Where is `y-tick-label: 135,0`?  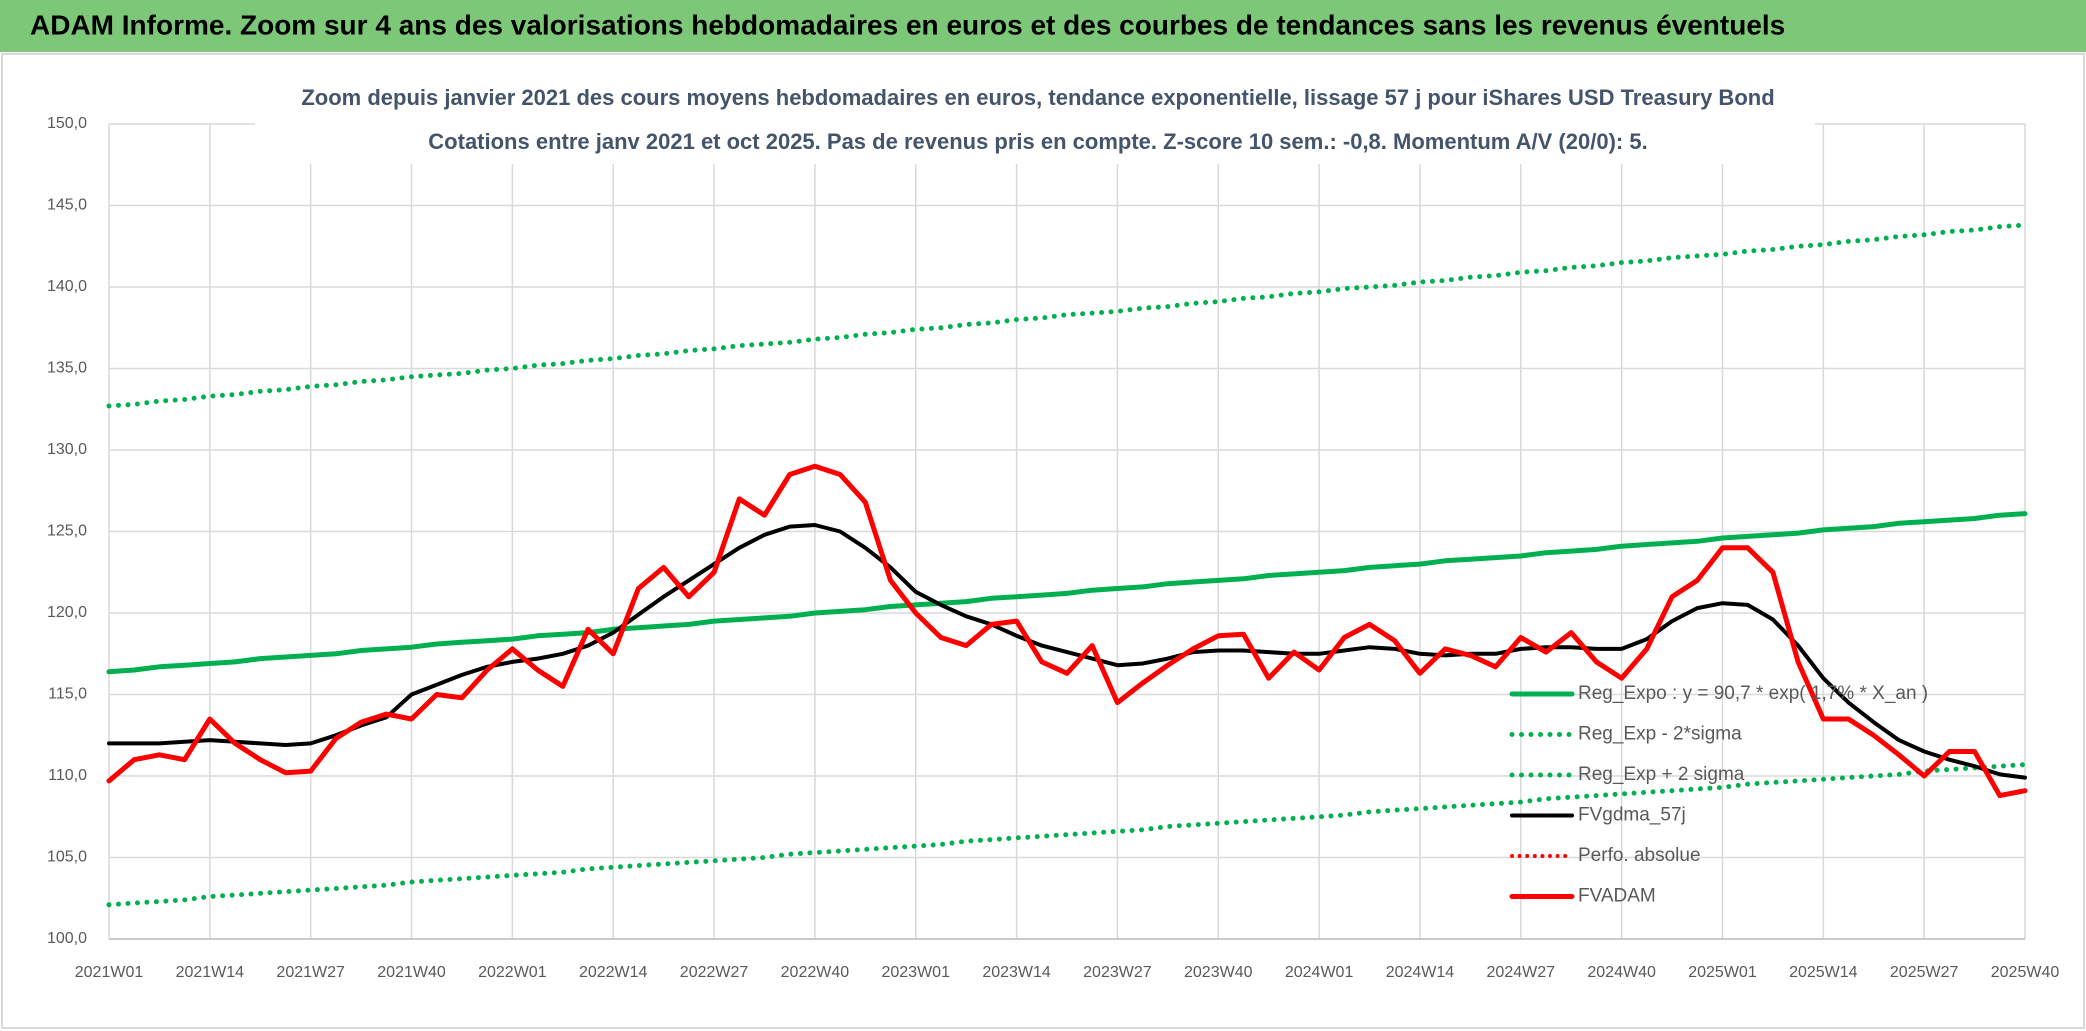 y-tick-label: 135,0 is located at coordinates (67, 368).